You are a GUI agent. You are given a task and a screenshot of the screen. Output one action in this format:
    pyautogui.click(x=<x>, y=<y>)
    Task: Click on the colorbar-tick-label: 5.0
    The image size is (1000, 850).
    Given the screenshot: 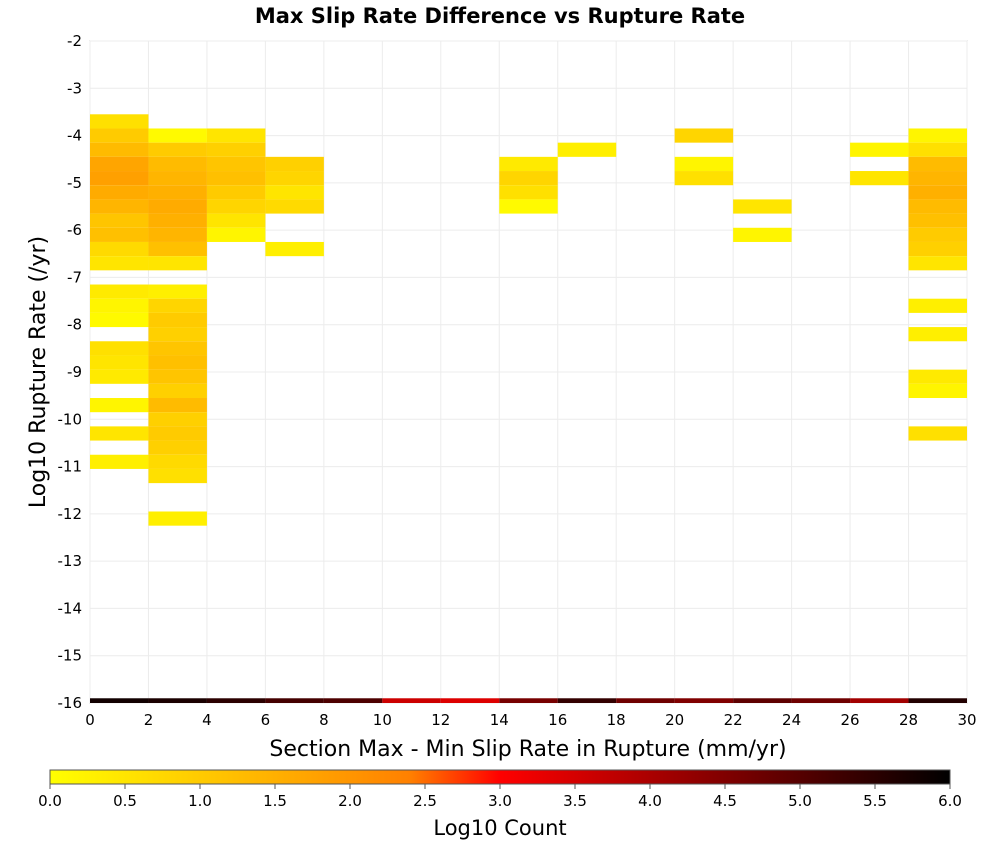 What is the action you would take?
    pyautogui.click(x=800, y=801)
    